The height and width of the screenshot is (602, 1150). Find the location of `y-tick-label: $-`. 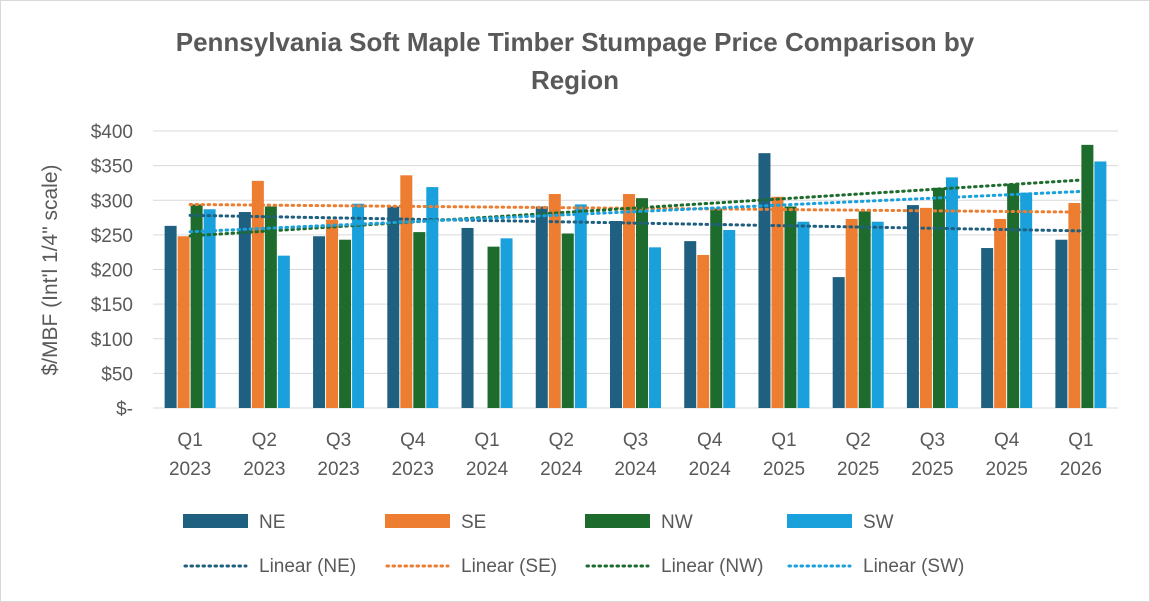

y-tick-label: $- is located at coordinates (124, 409).